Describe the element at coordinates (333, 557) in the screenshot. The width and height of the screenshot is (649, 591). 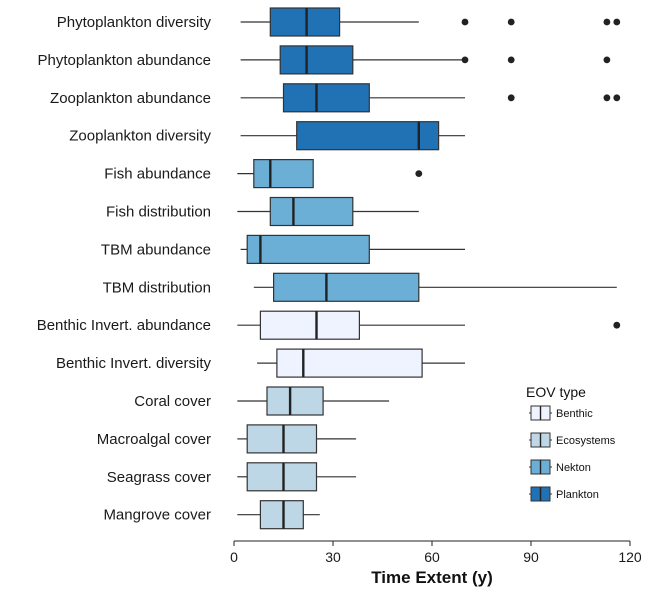
I see `x-tick-label: 30` at that location.